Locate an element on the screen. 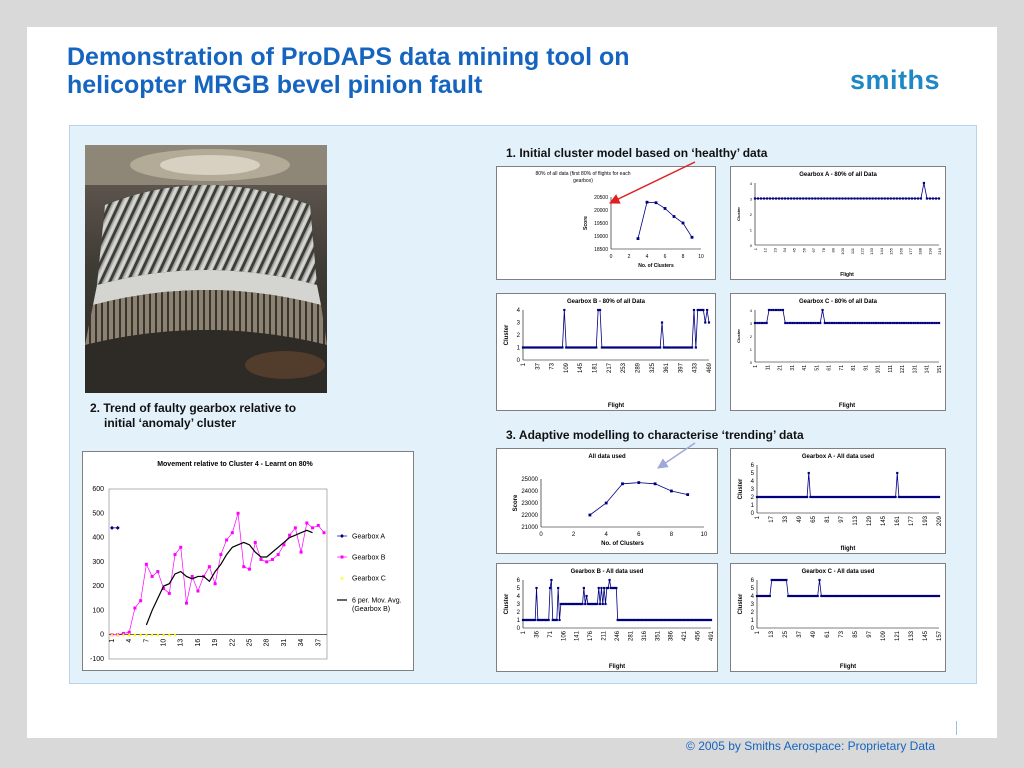  x-tick-label: 316 is located at coordinates (645, 635).